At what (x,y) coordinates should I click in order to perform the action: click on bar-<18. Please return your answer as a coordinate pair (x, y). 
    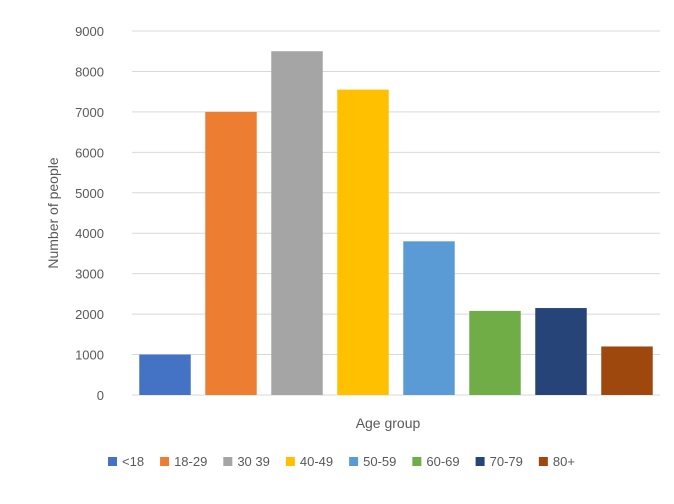
    Looking at the image, I should click on (165, 374).